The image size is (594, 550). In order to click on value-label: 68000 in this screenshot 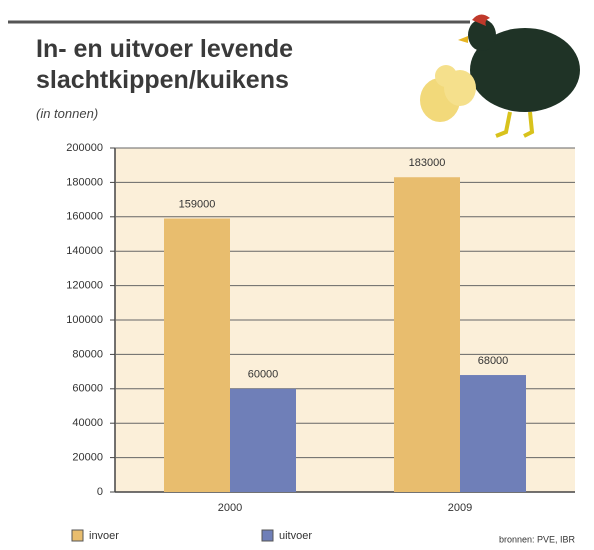, I will do `click(493, 361)`.